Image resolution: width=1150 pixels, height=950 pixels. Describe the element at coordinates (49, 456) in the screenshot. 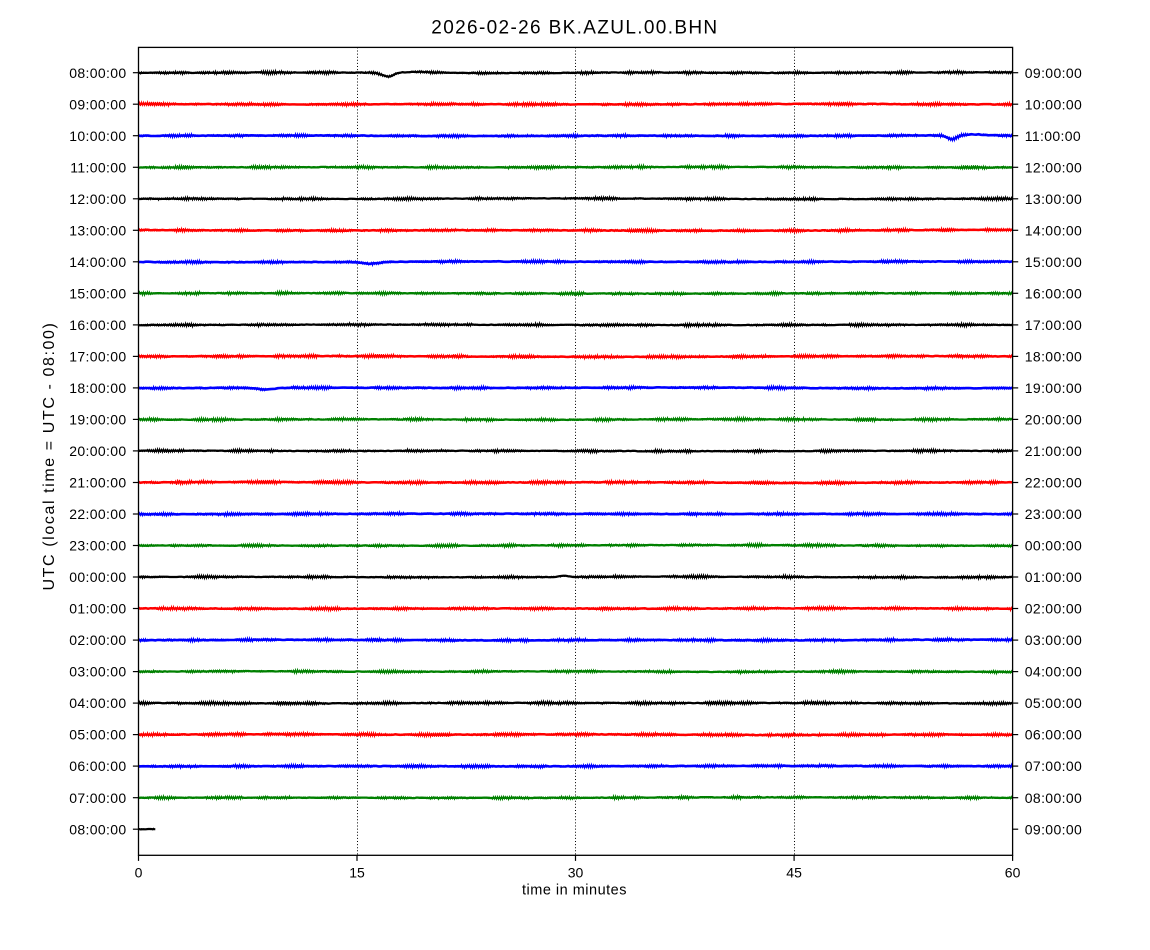

I see `svg-text: UTC (local time = UTC - 08:00)` at that location.